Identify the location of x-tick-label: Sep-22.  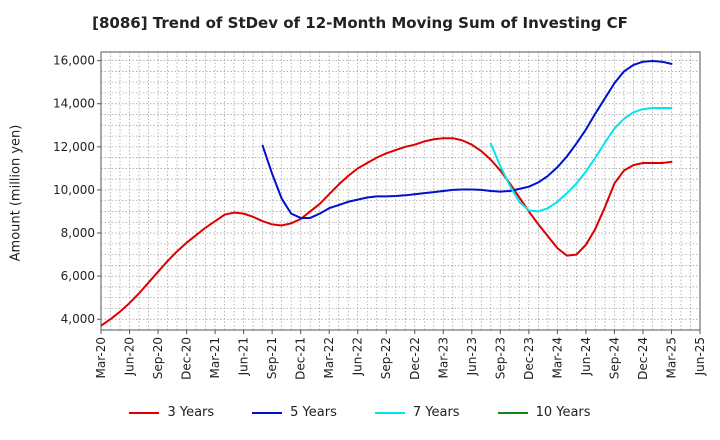
(386, 358).